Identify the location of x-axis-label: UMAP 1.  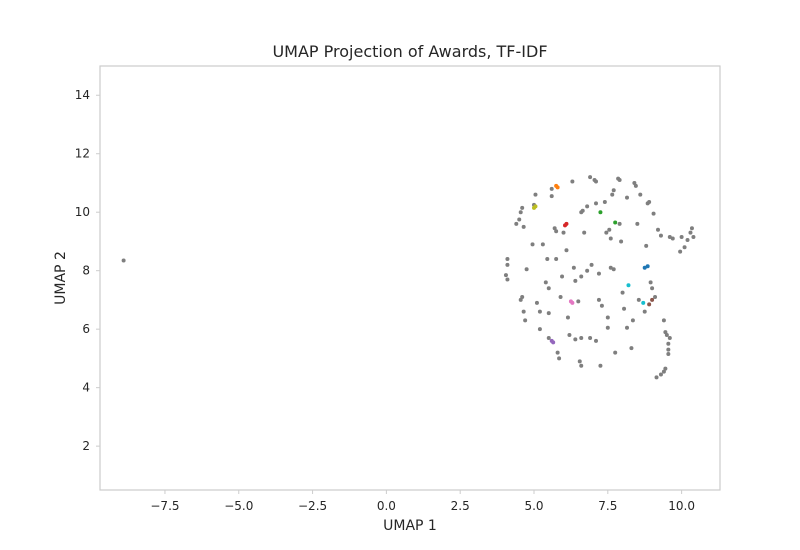
(410, 526).